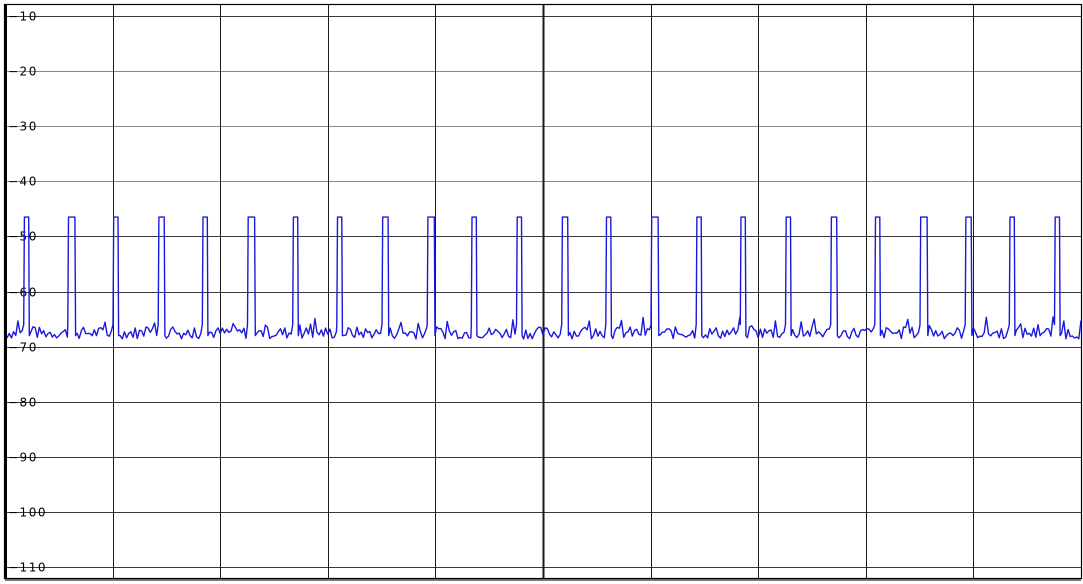  I want to click on y-tick-label: −90, so click(23, 458).